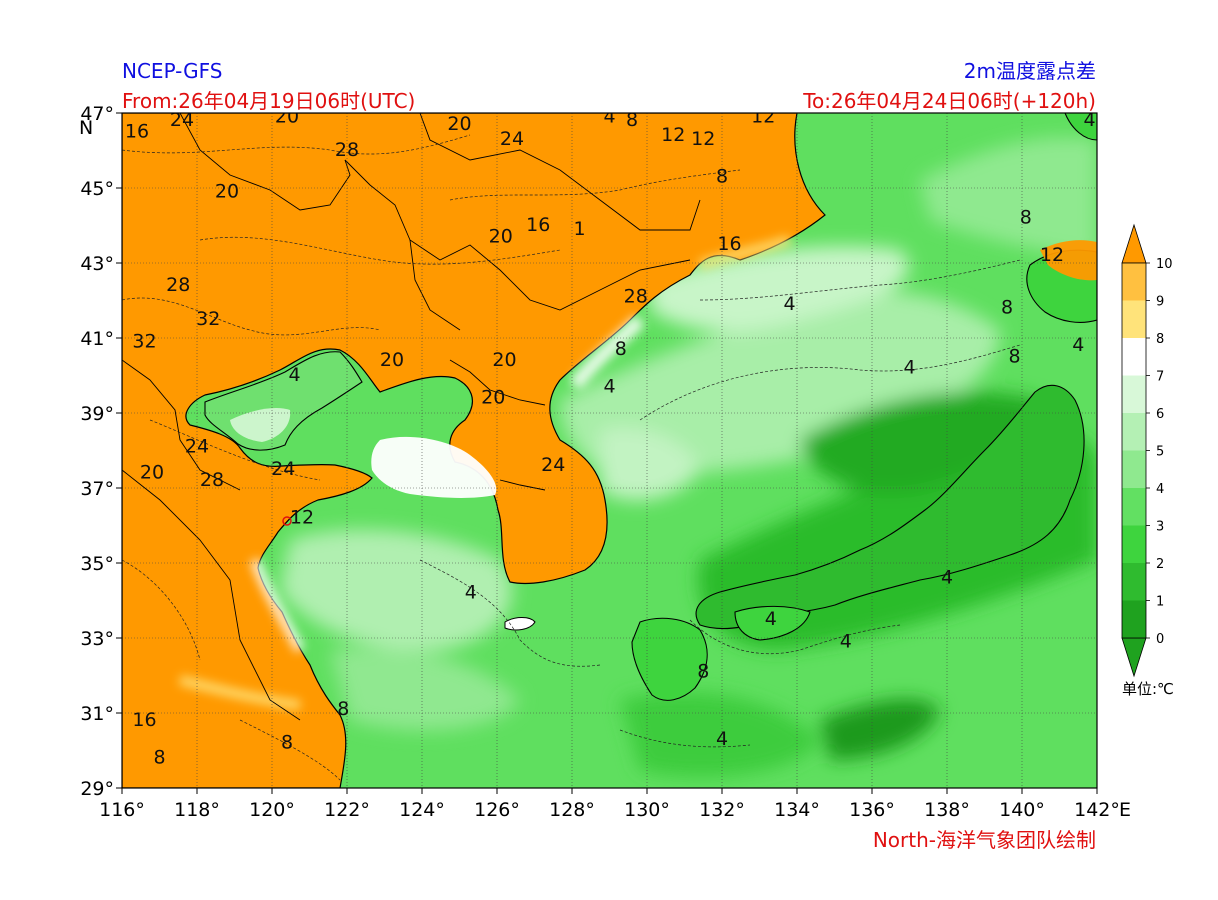 The width and height of the screenshot is (1218, 900). I want to click on colorbar: 0 1 2 3 4 5 6 7 8 9 10 单位:℃, so click(1147, 460).